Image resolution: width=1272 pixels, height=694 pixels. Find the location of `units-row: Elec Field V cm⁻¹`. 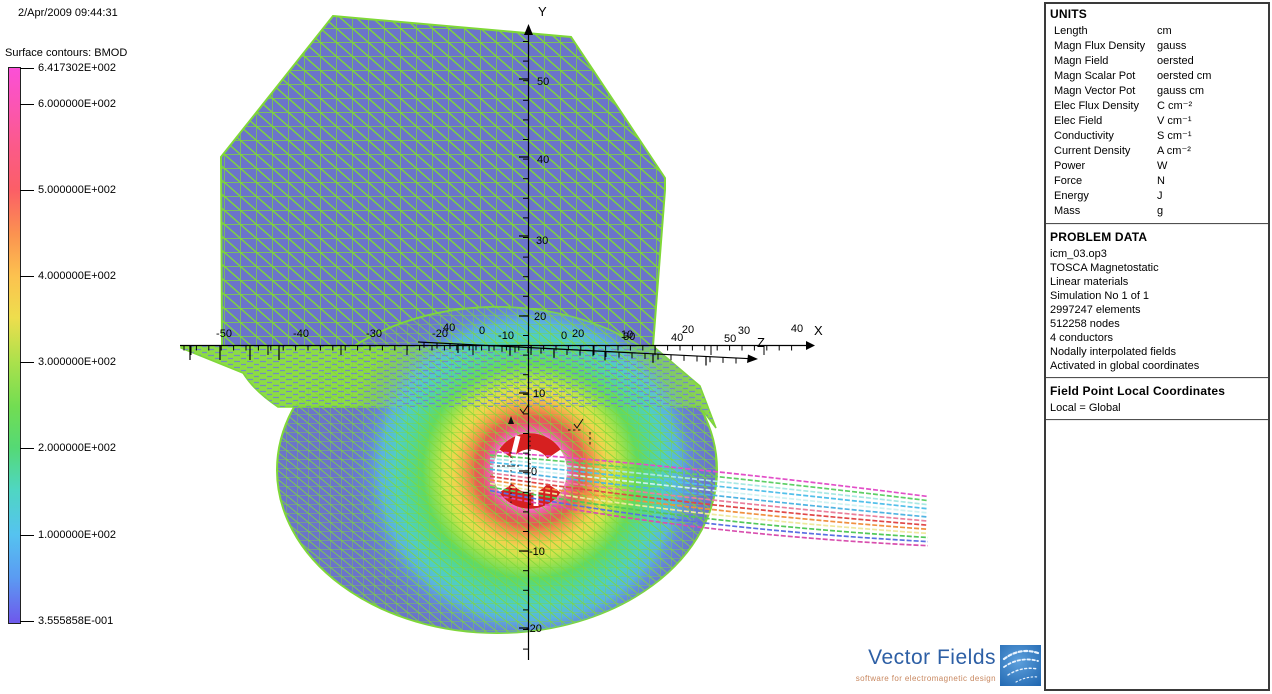

units-row: Elec Field V cm⁻¹ is located at coordinates (1123, 121).